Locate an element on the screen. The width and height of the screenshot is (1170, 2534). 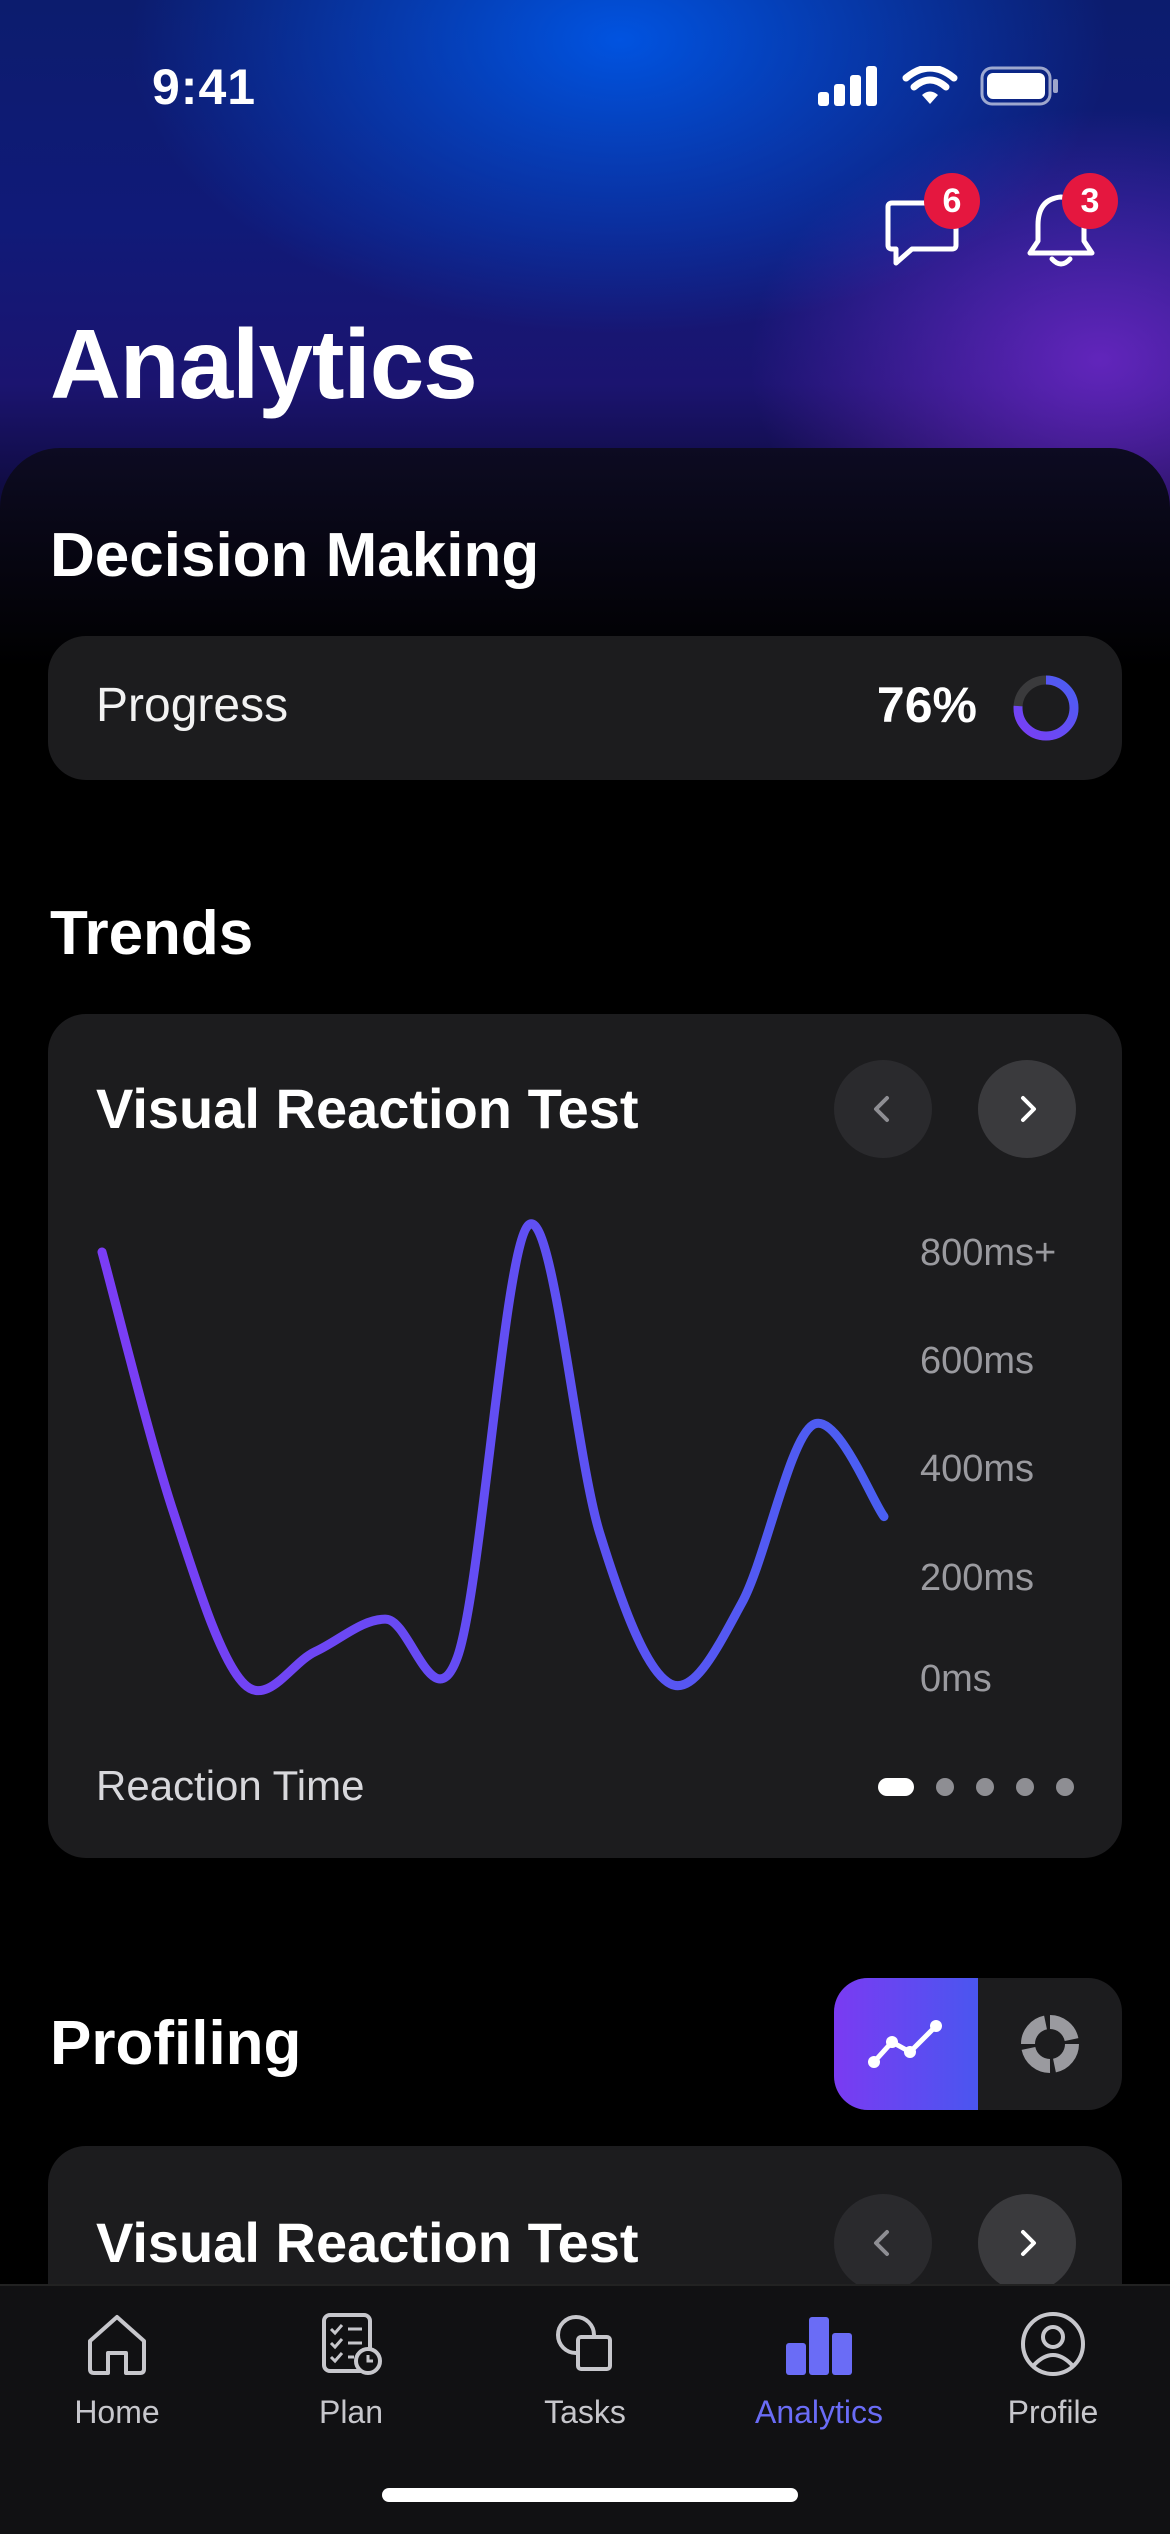
status-icons is located at coordinates (939, 86).